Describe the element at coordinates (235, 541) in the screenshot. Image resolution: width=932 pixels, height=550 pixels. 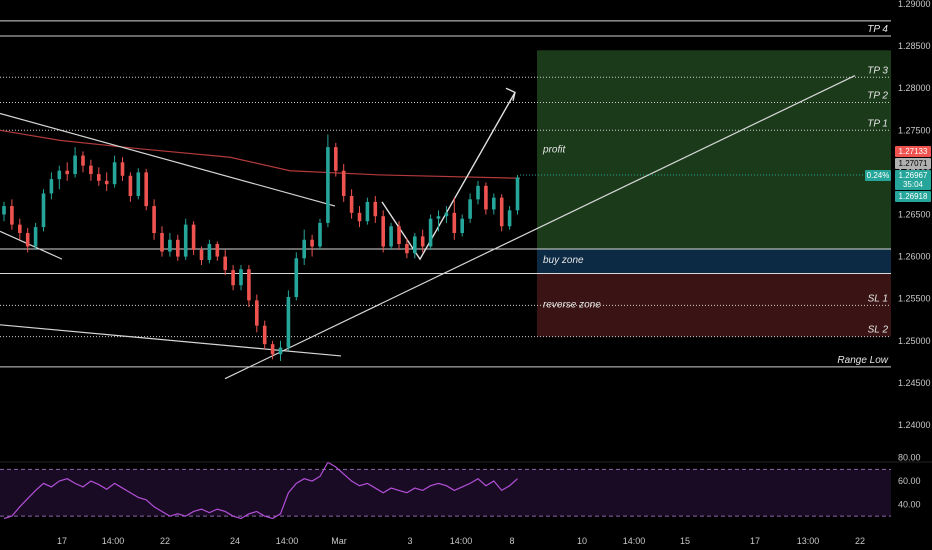
I see `time-tick-label: 24` at that location.